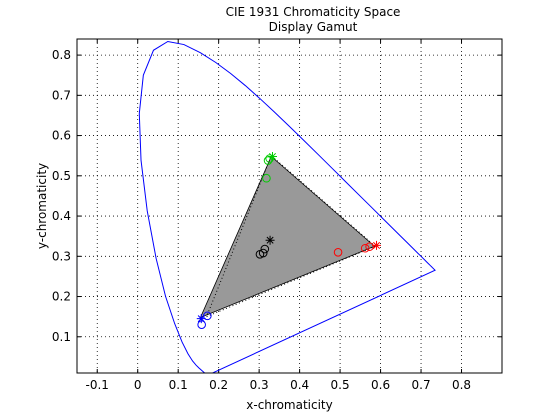  I want to click on chart-subtitle: Display Gamut, so click(313, 27).